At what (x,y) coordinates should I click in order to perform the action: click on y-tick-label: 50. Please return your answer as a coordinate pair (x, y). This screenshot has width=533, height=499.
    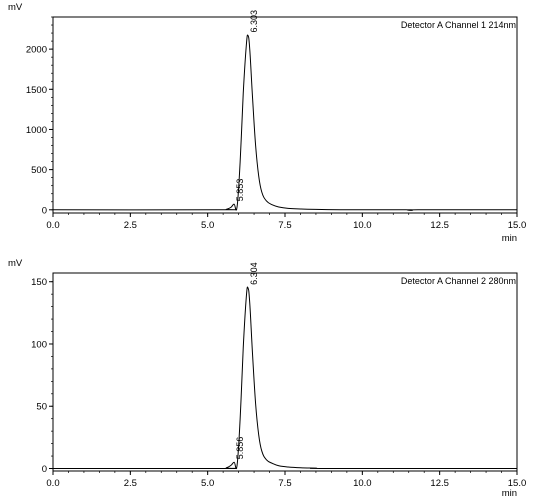
    Looking at the image, I should click on (41, 407).